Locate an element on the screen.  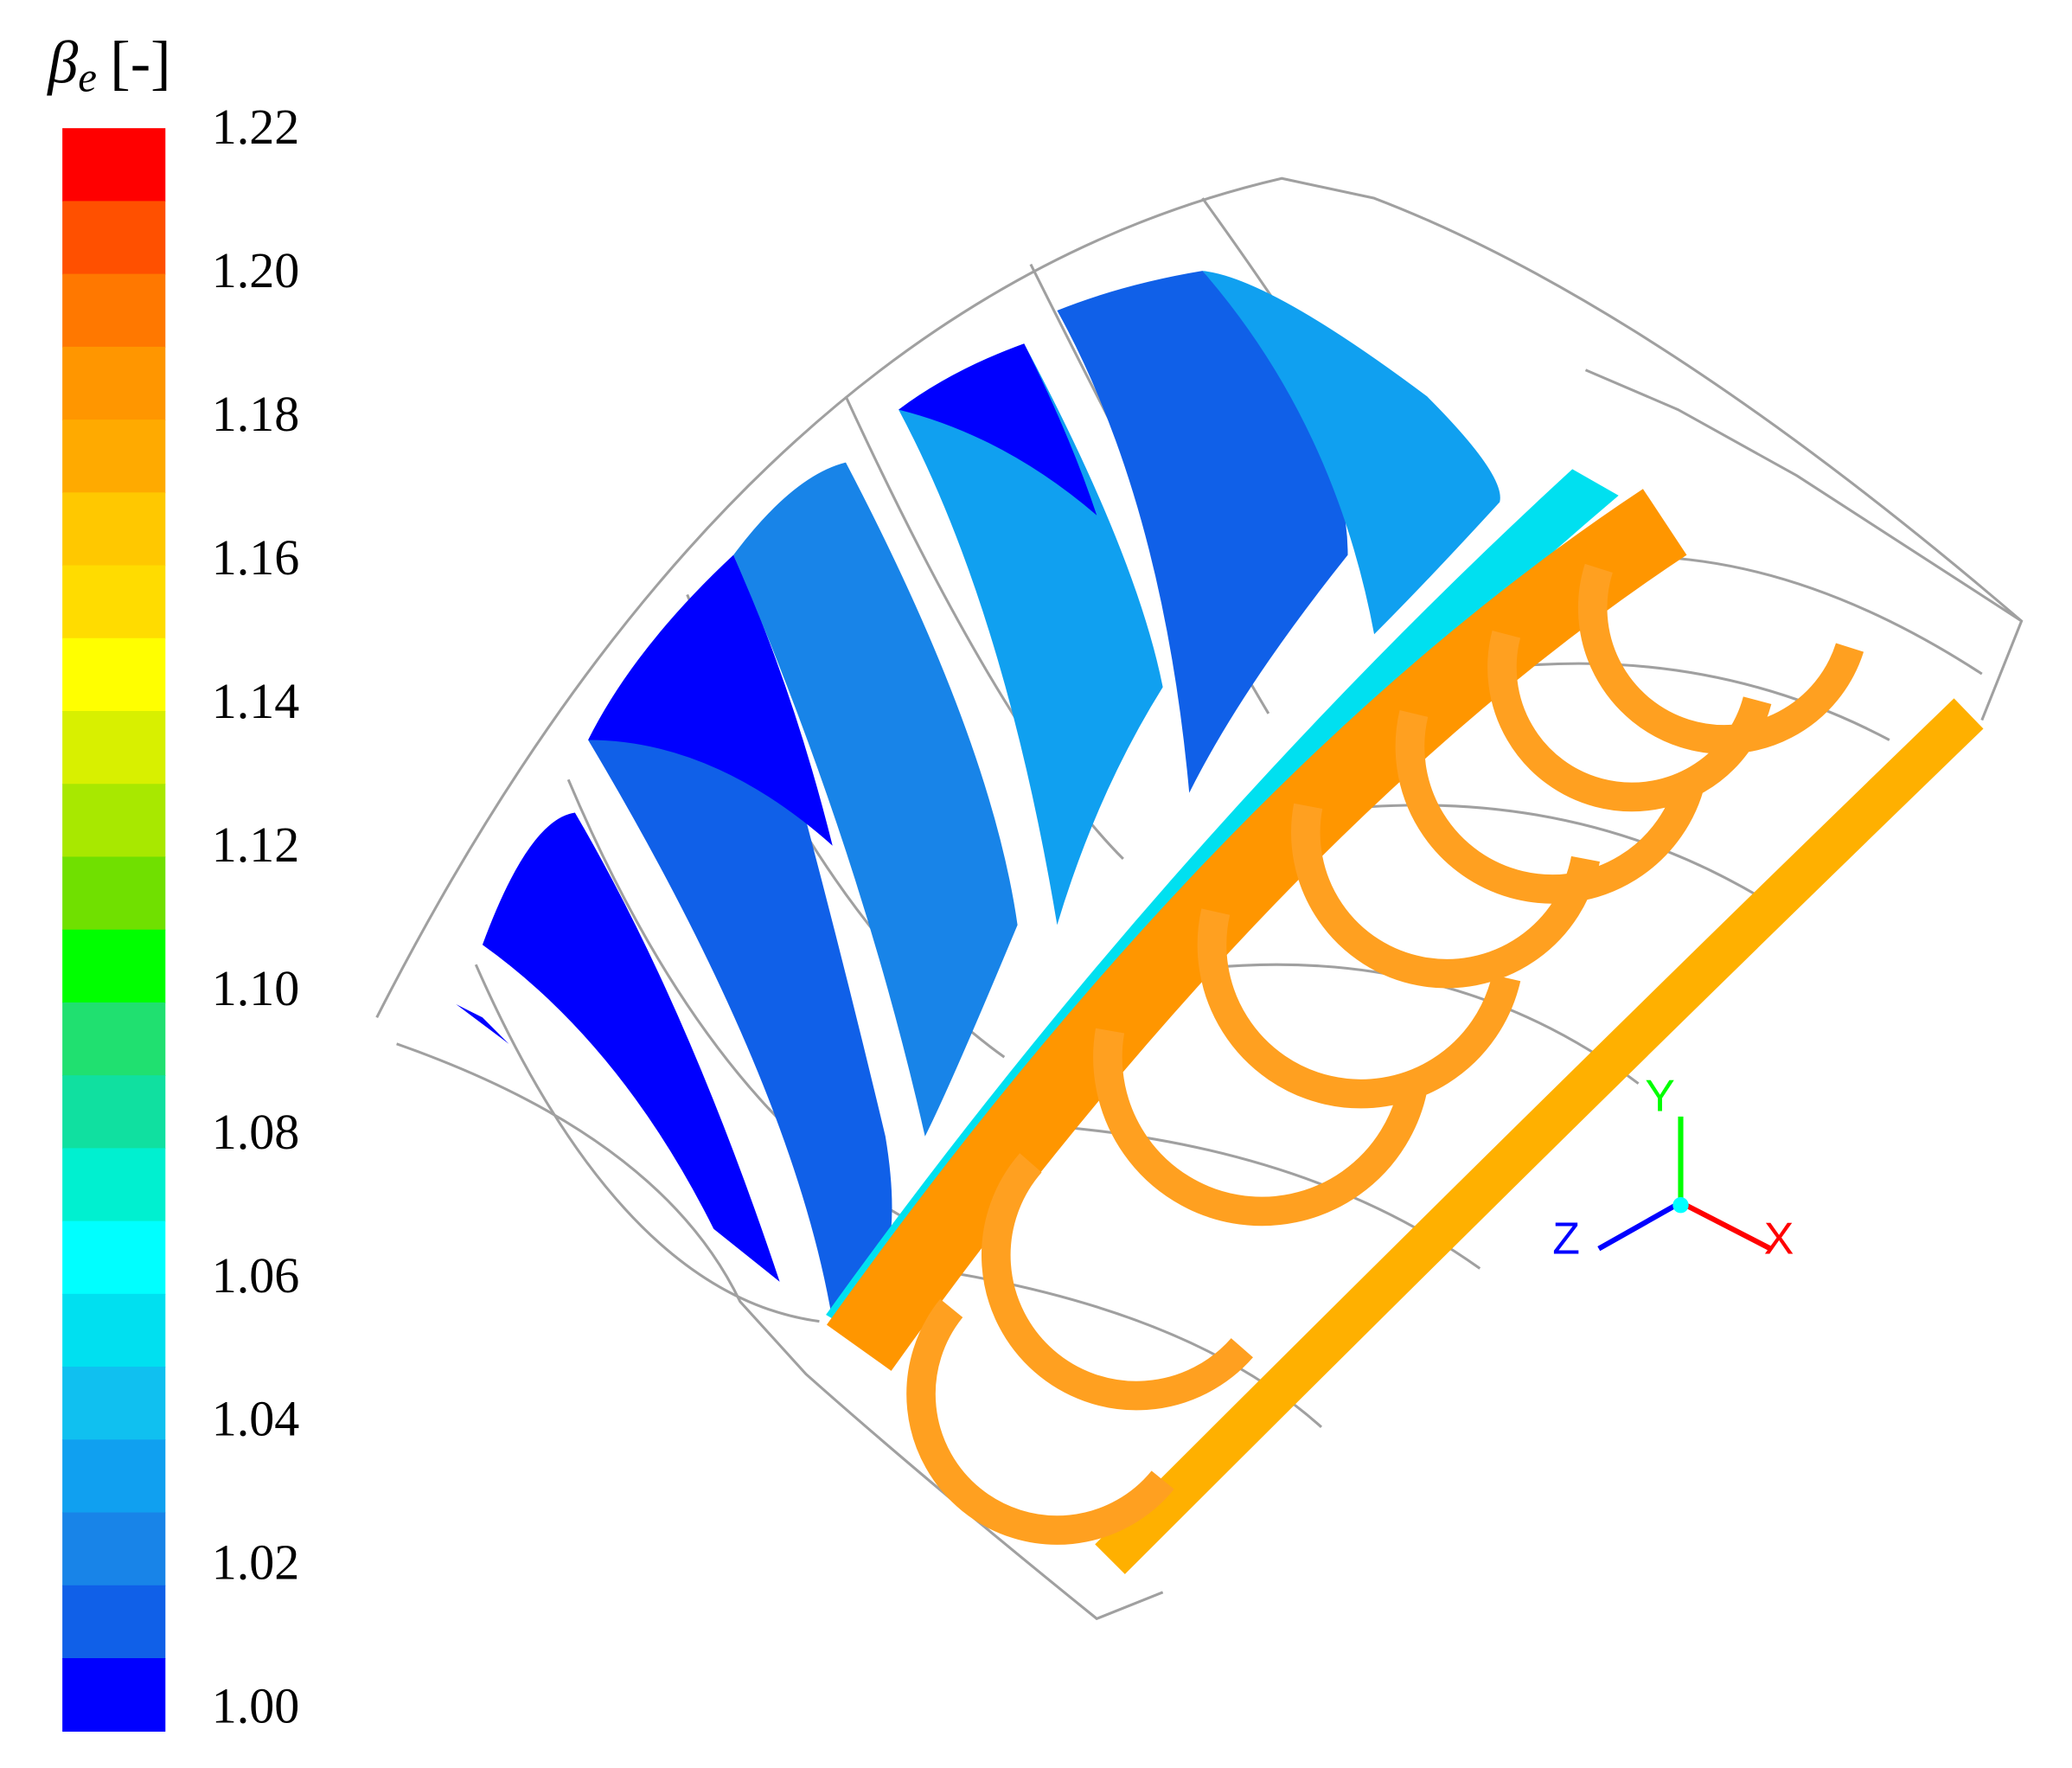
y-axis-label: Y is located at coordinates (1660, 1097).